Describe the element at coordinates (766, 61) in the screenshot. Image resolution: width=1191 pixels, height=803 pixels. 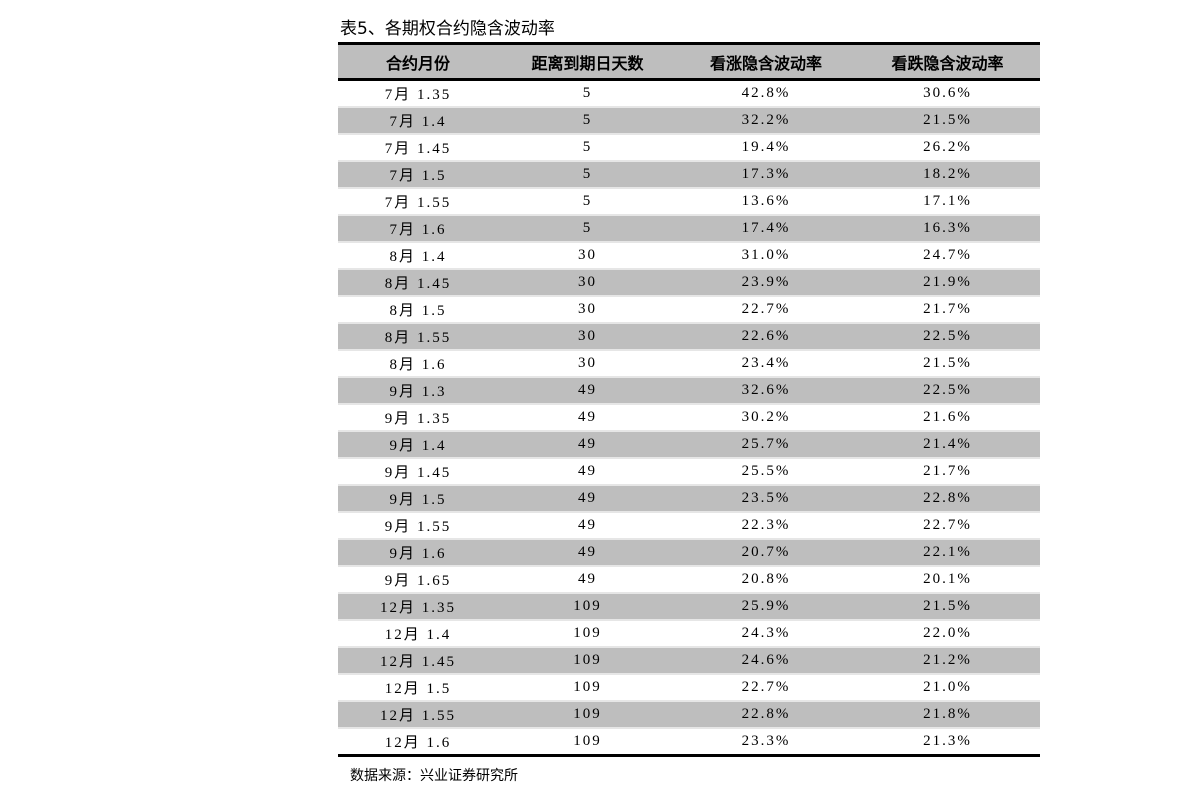
I see `column-header-call-iv: 看涨隐含波动率` at that location.